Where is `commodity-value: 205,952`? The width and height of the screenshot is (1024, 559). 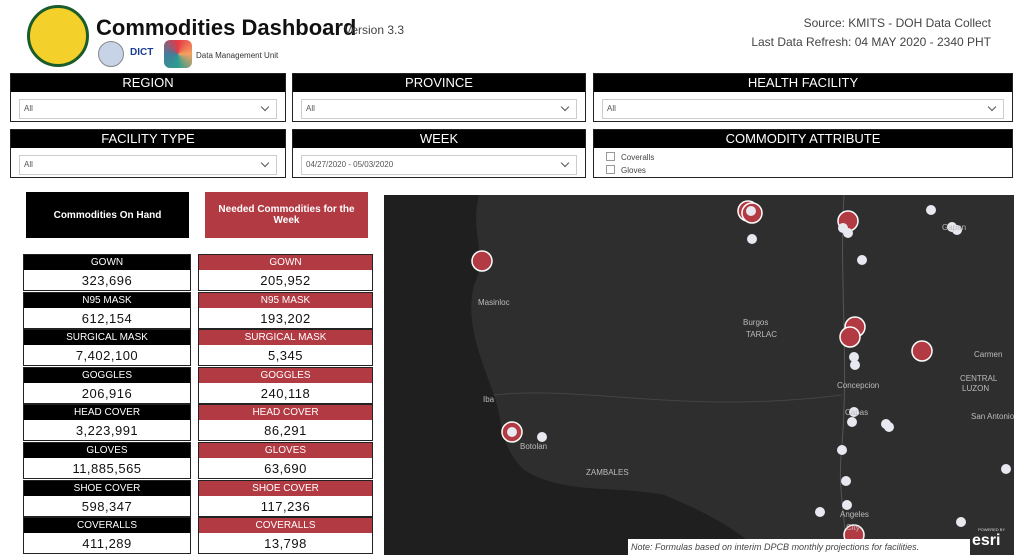 commodity-value: 205,952 is located at coordinates (285, 280).